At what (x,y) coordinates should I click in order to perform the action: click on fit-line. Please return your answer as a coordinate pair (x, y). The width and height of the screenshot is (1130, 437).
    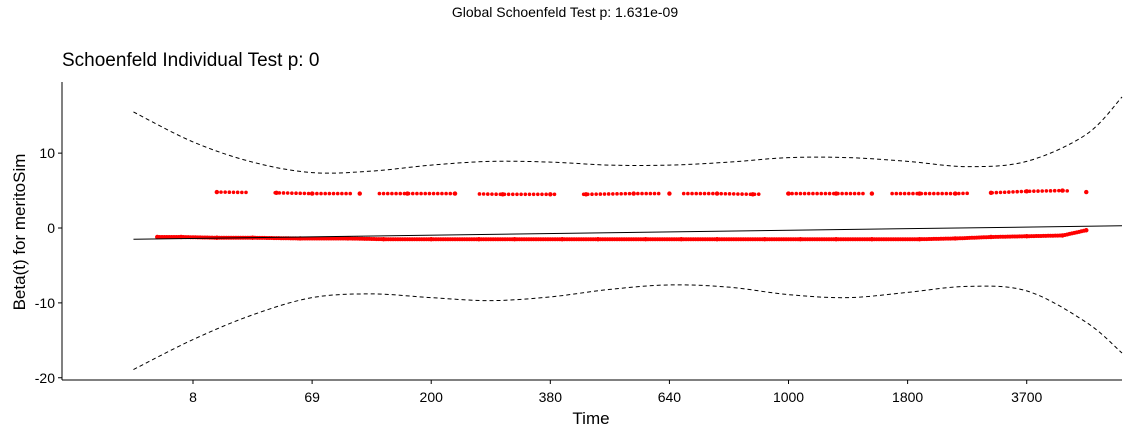
    Looking at the image, I should click on (628, 232).